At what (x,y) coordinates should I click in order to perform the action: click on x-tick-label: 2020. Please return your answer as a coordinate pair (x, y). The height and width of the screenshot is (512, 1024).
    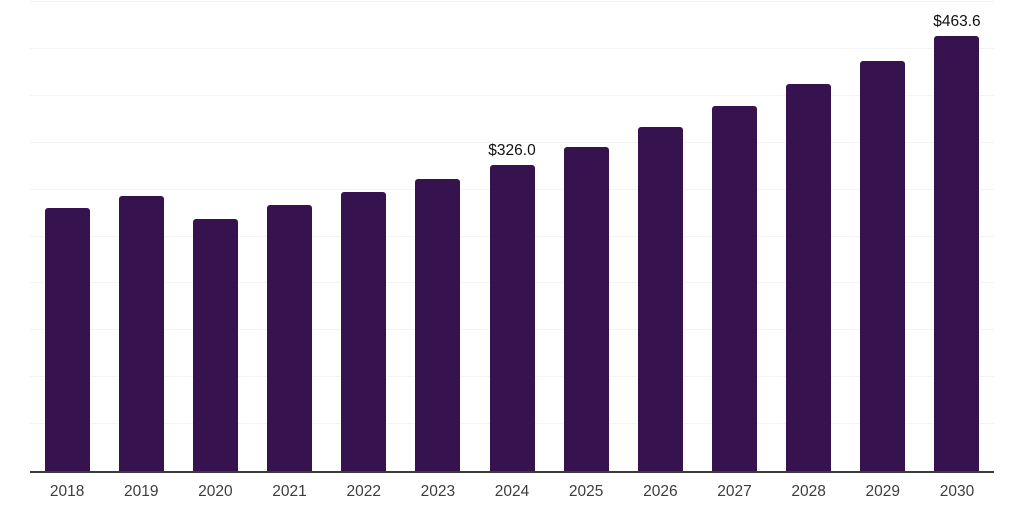
    Looking at the image, I should click on (215, 491).